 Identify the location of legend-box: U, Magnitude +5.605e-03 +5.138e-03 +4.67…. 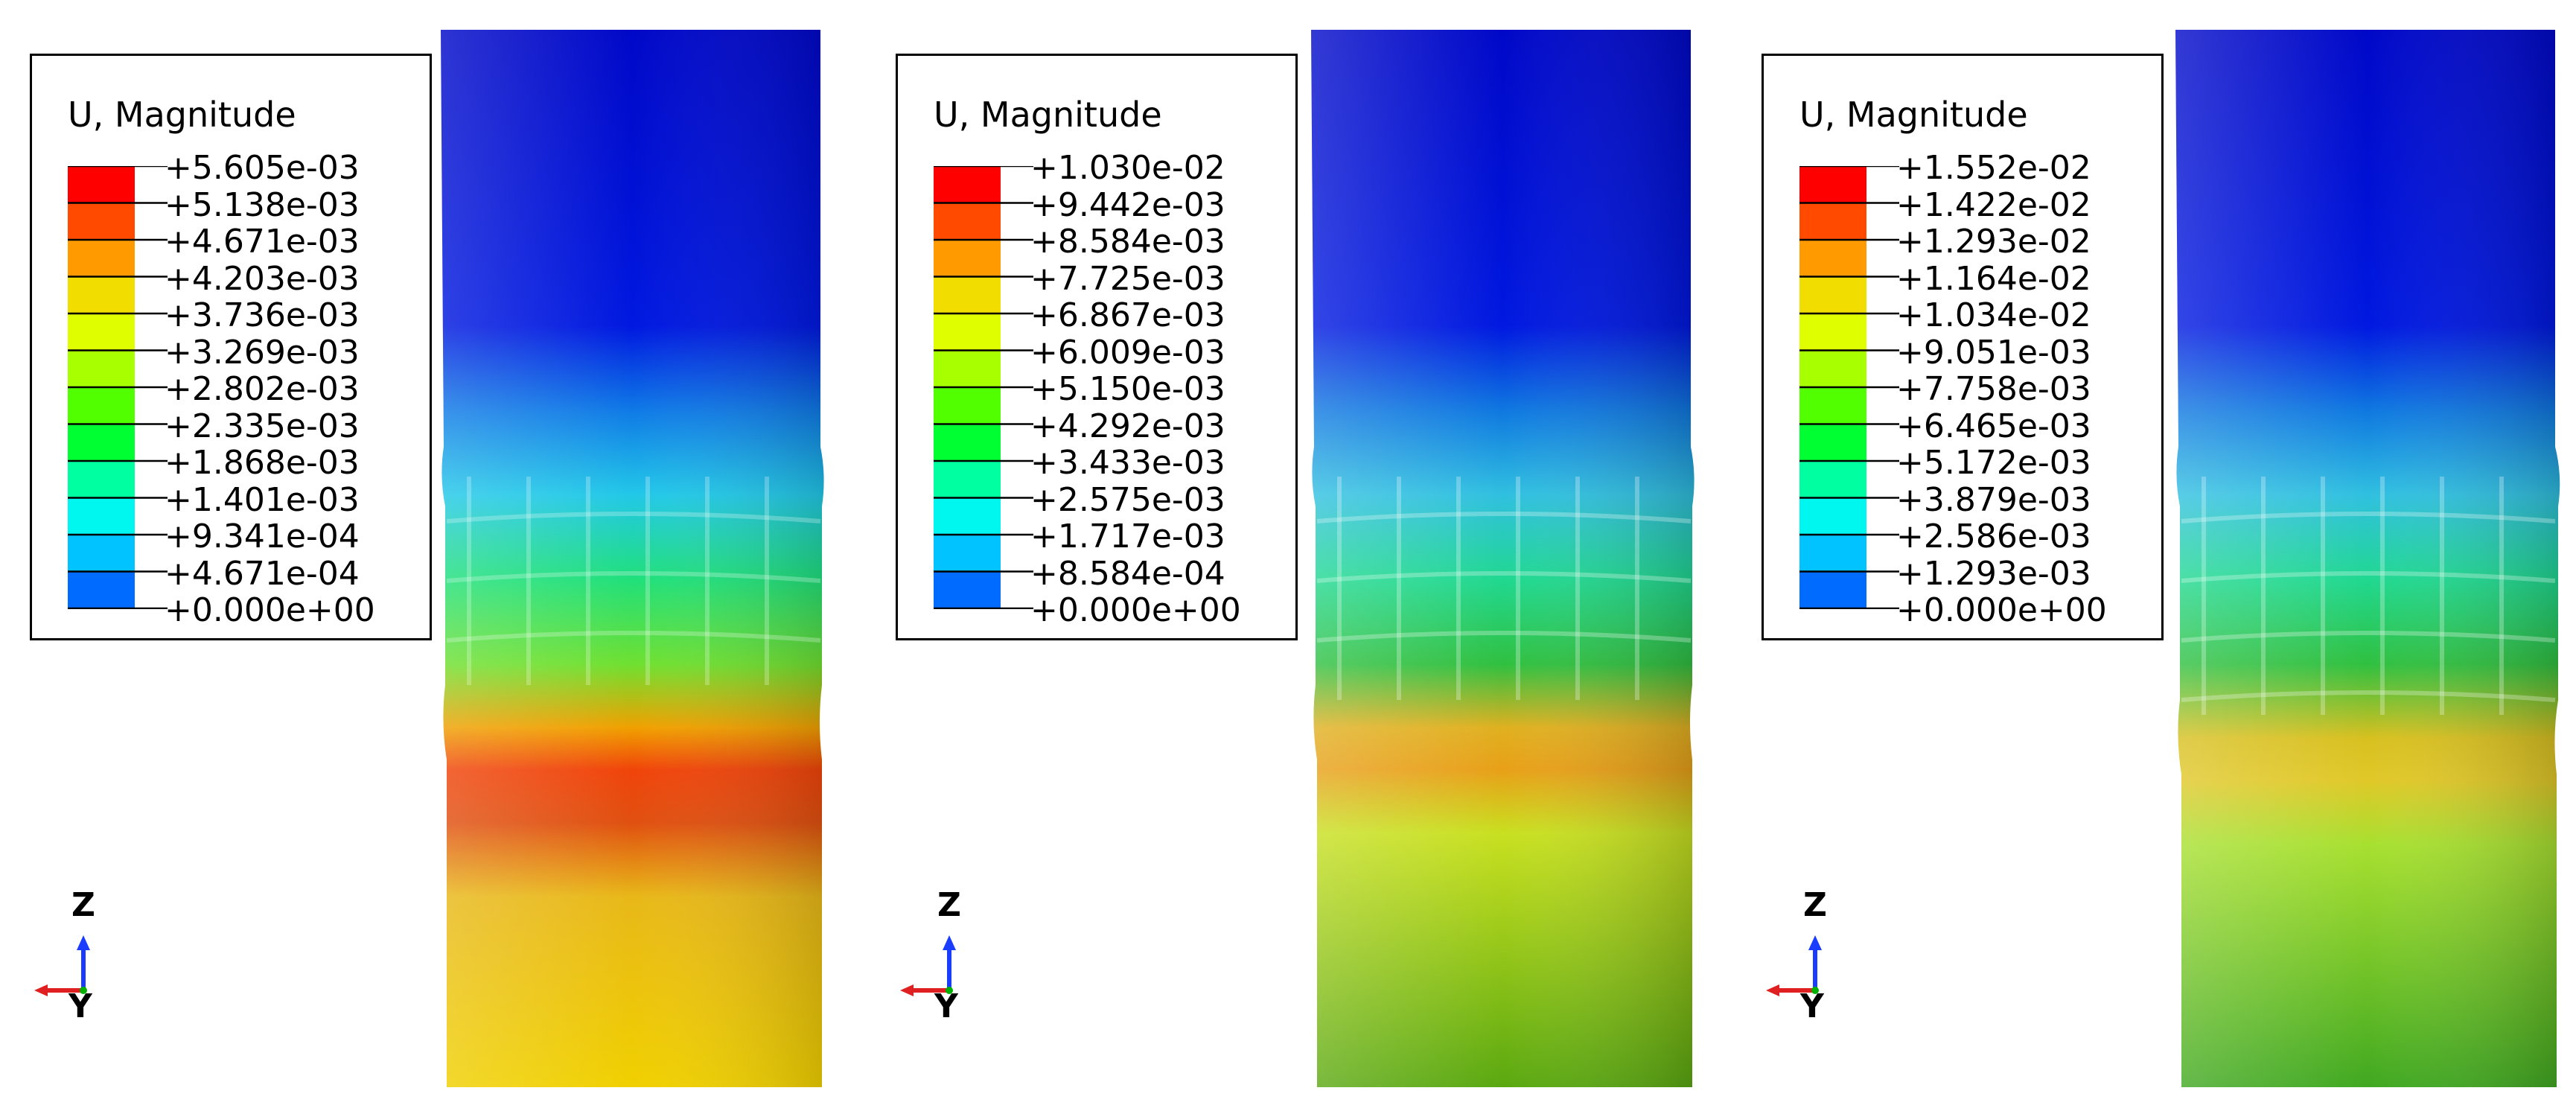
(231, 347).